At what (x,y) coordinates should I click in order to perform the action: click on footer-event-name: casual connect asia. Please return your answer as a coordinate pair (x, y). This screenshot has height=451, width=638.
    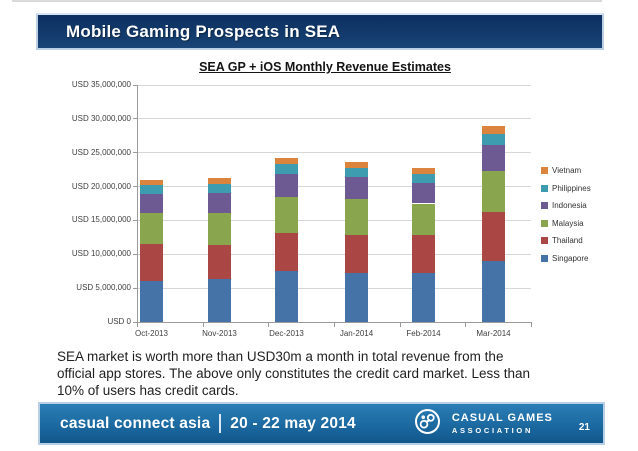
    Looking at the image, I should click on (135, 423).